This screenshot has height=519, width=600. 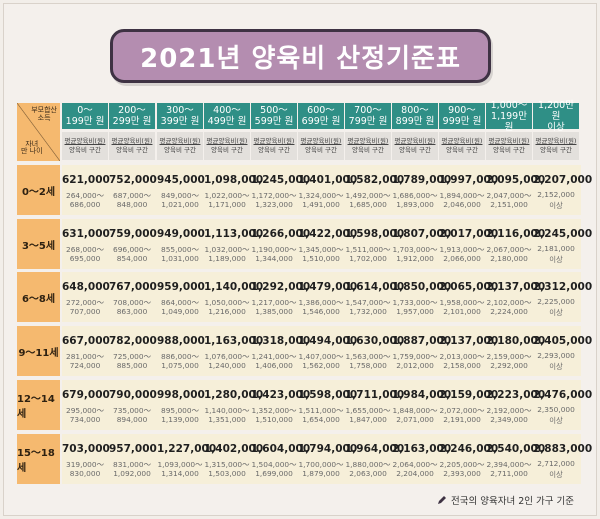 What do you see at coordinates (44, 114) in the screenshot?
I see `income-axis-label: 부모합산 소득` at bounding box center [44, 114].